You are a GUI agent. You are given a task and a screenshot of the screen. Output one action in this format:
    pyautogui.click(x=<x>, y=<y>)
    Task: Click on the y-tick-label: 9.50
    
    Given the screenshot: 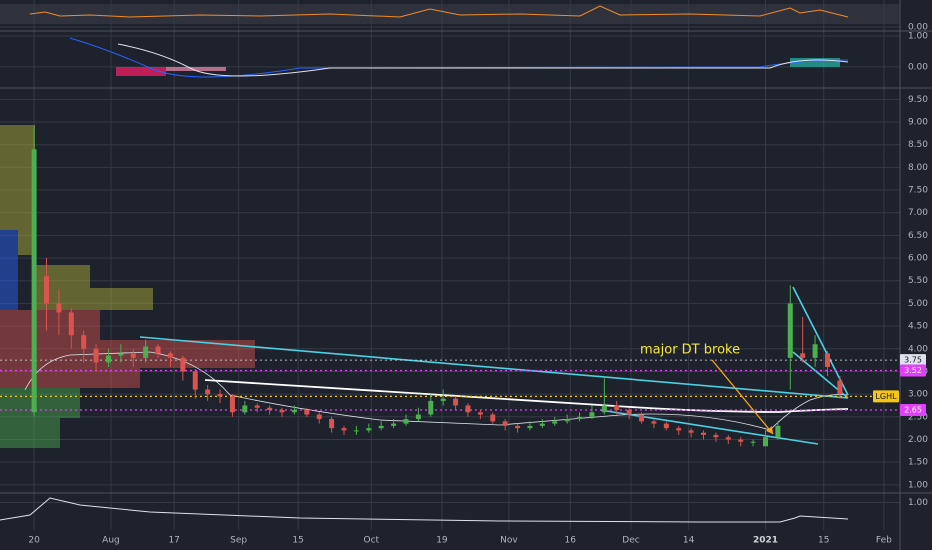 What is the action you would take?
    pyautogui.click(x=918, y=100)
    